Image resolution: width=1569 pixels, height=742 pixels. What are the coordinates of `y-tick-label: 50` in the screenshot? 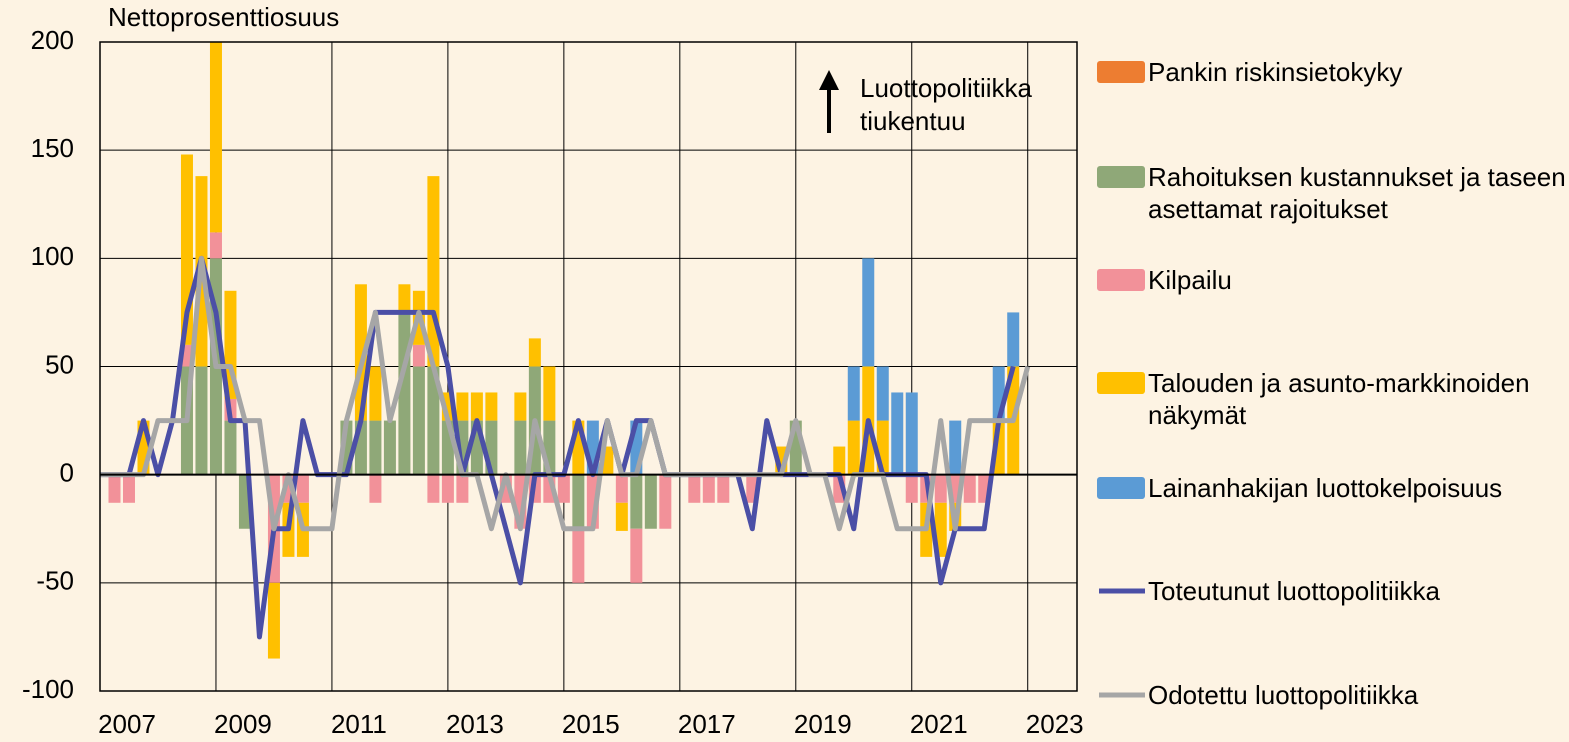 It's located at (59, 364).